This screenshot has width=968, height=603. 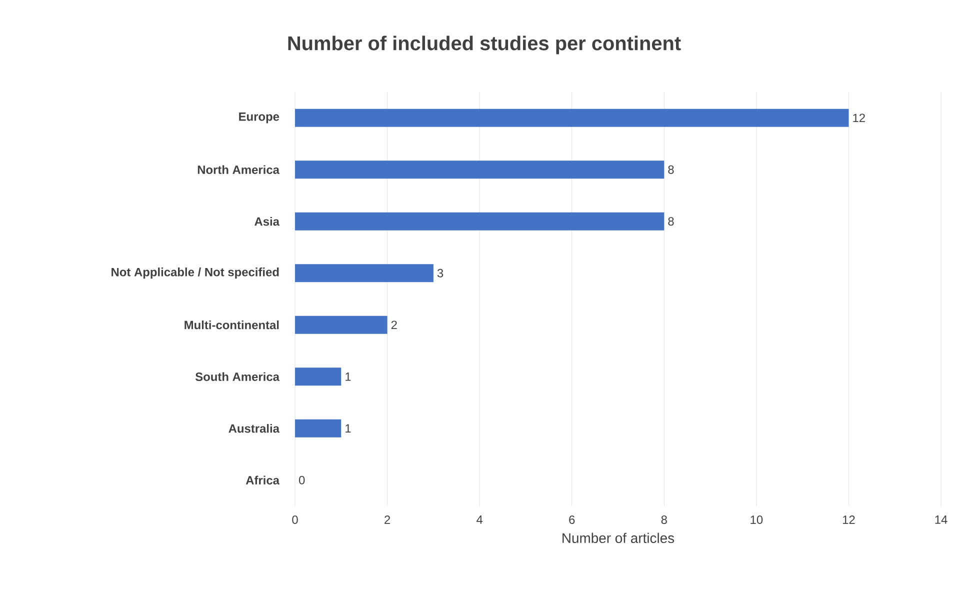 I want to click on x-tick-label: 6, so click(x=572, y=520).